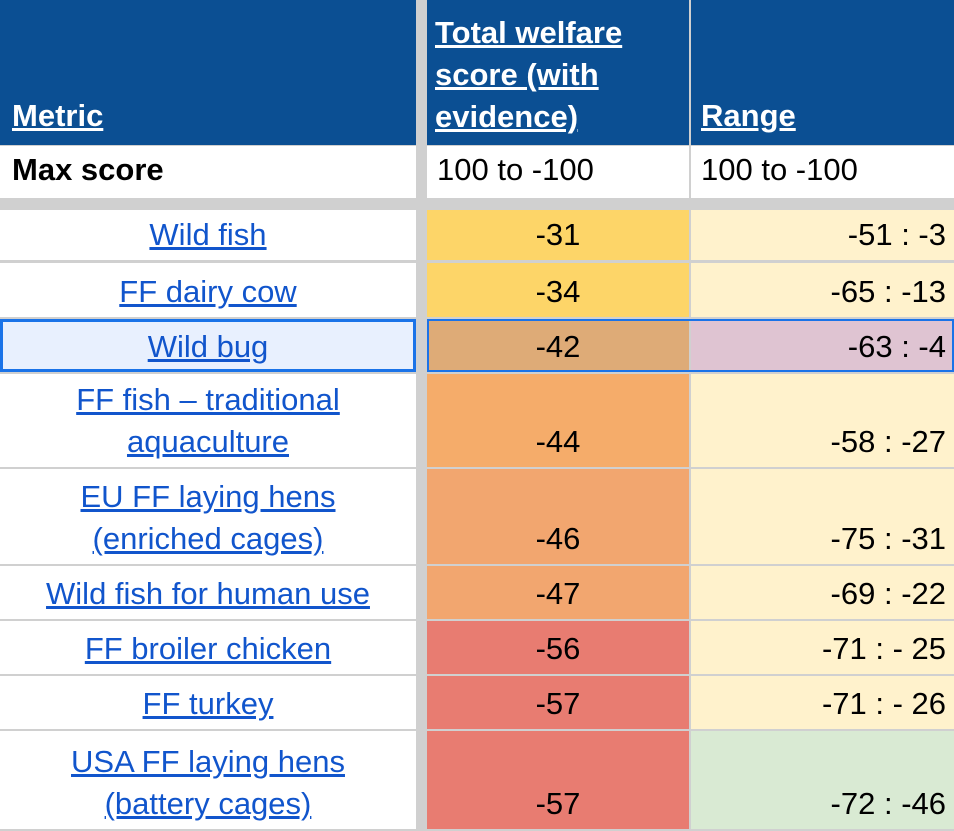 Image resolution: width=954 pixels, height=831 pixels. I want to click on total-score-value: -46, so click(558, 538).